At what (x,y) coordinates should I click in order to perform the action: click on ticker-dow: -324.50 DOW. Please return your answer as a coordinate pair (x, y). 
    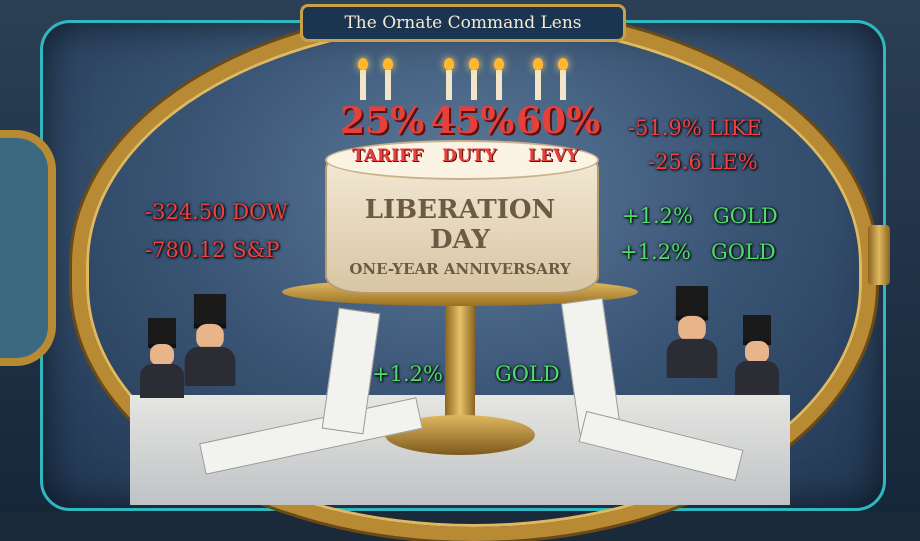
    Looking at the image, I should click on (216, 212).